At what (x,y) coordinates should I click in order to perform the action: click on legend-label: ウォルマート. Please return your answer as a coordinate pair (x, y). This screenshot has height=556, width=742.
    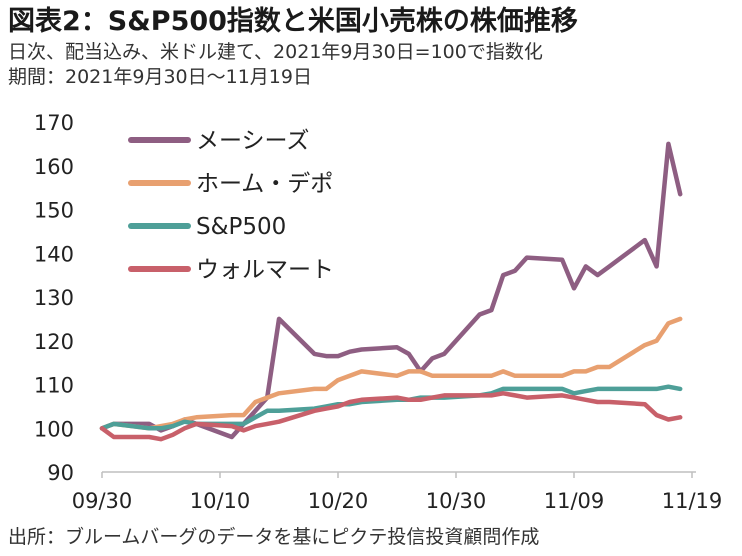
    Looking at the image, I should click on (265, 270).